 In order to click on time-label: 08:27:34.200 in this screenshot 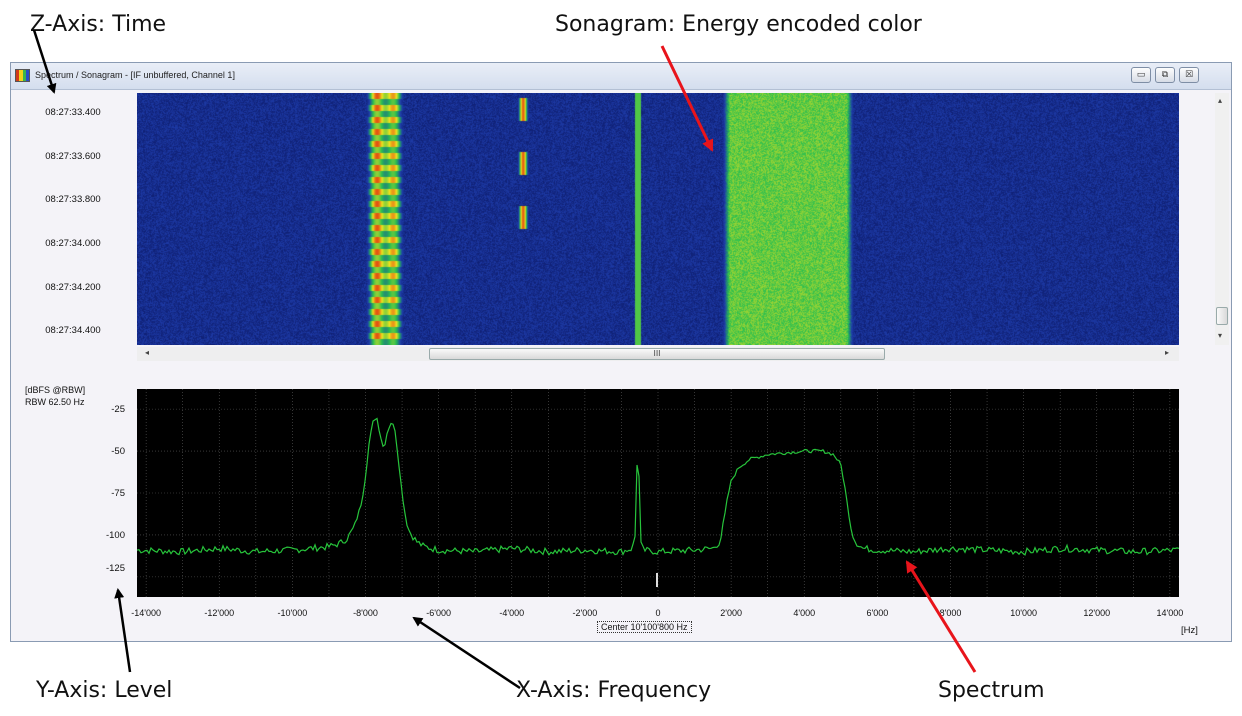, I will do `click(73, 287)`.